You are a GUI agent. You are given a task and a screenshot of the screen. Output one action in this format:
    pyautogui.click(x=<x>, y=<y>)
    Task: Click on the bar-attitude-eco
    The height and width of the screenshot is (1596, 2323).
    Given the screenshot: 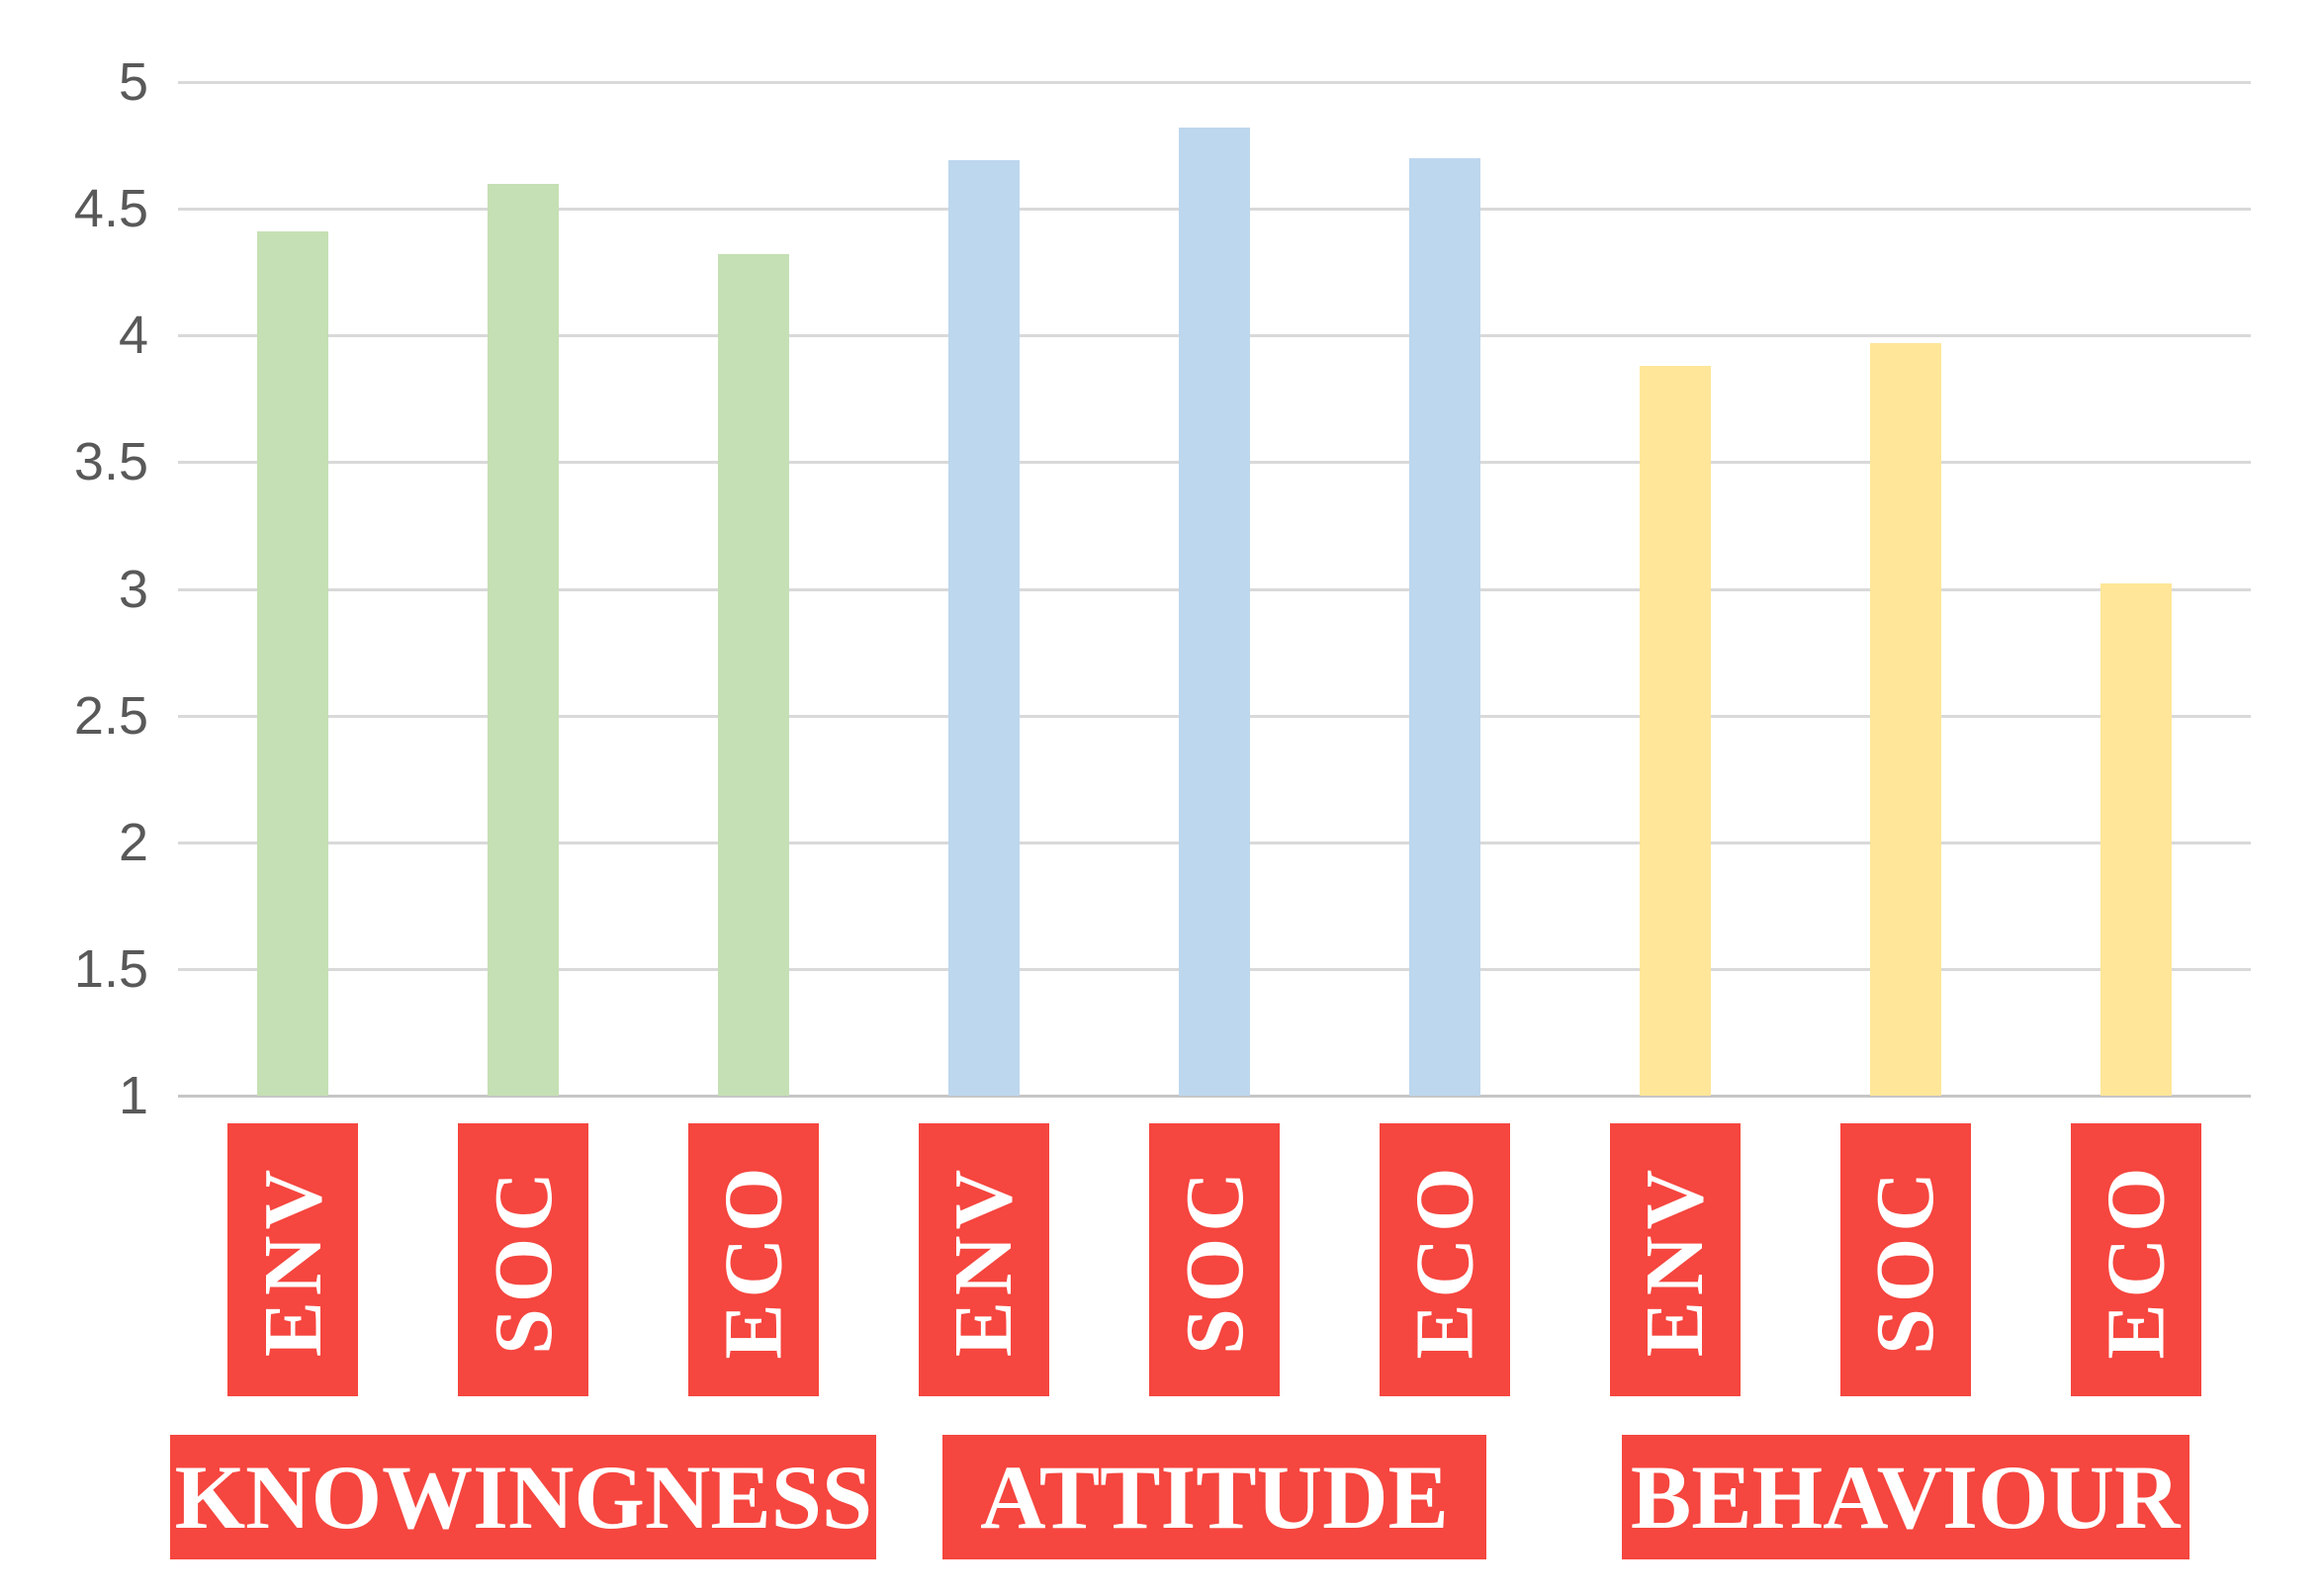 What is the action you would take?
    pyautogui.click(x=1444, y=626)
    